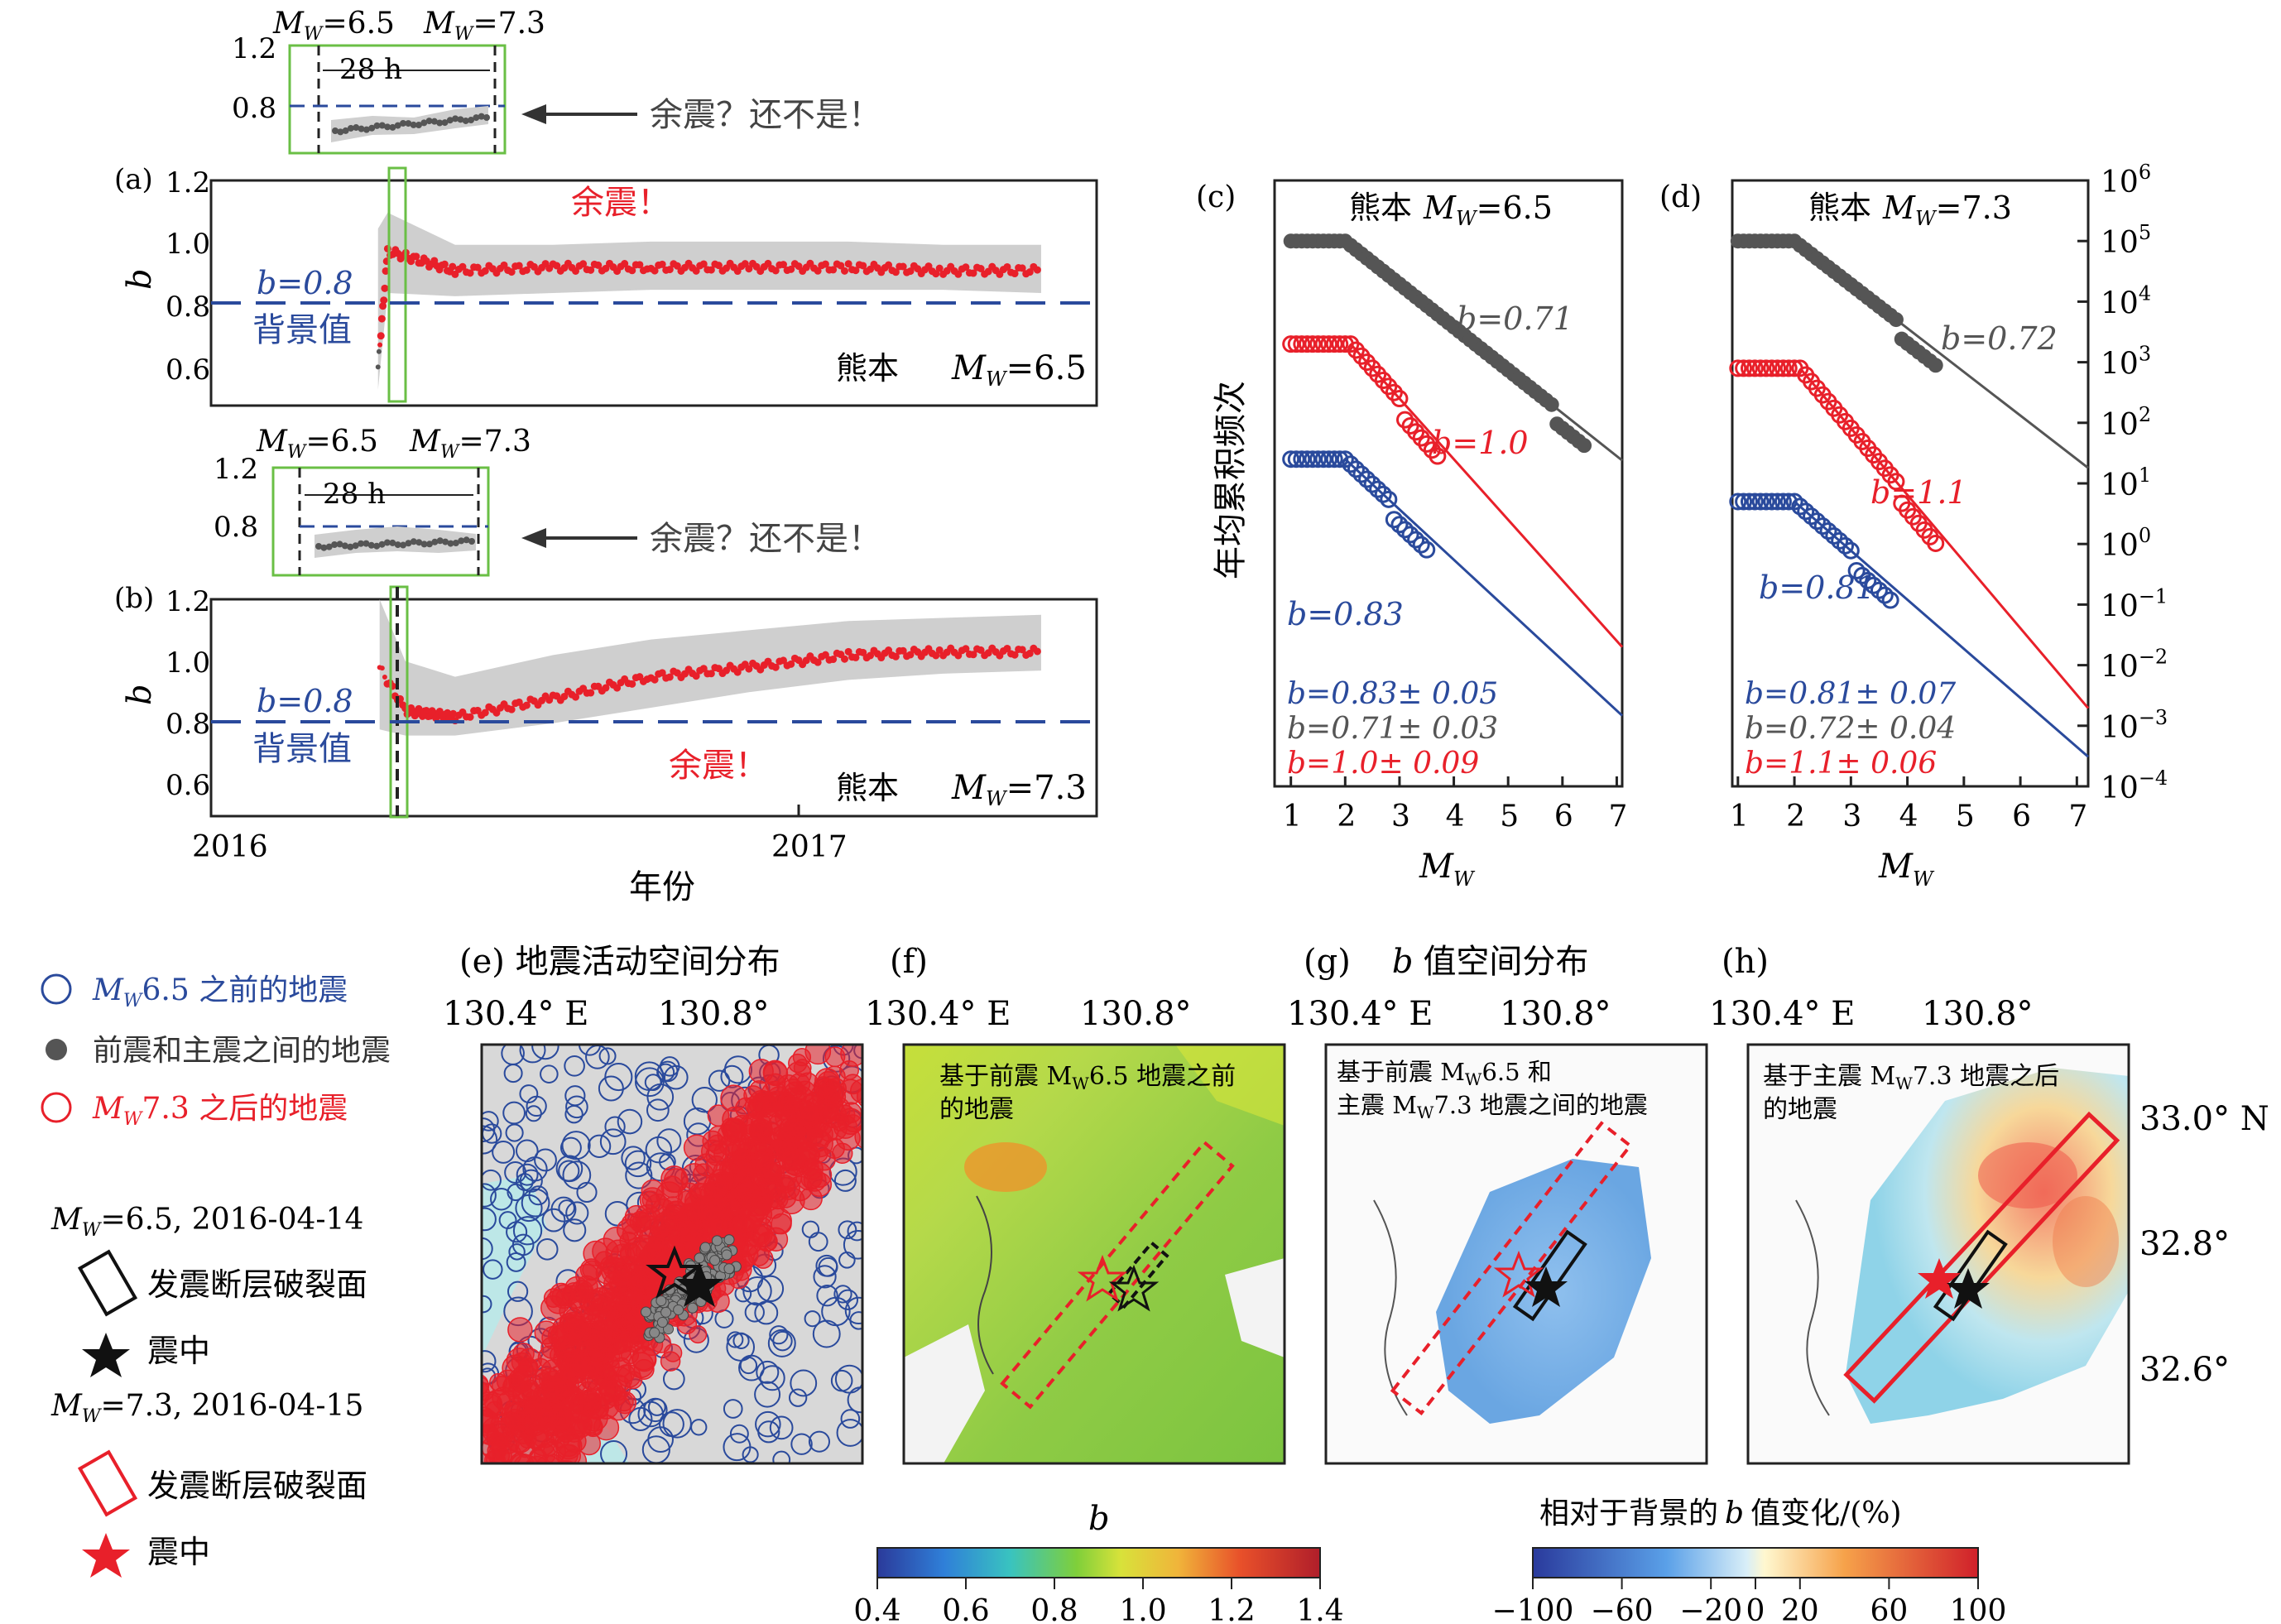 The width and height of the screenshot is (2281, 1624). Describe the element at coordinates (620, 203) in the screenshot. I see `panel-a-aftershock-label: 余震！` at that location.